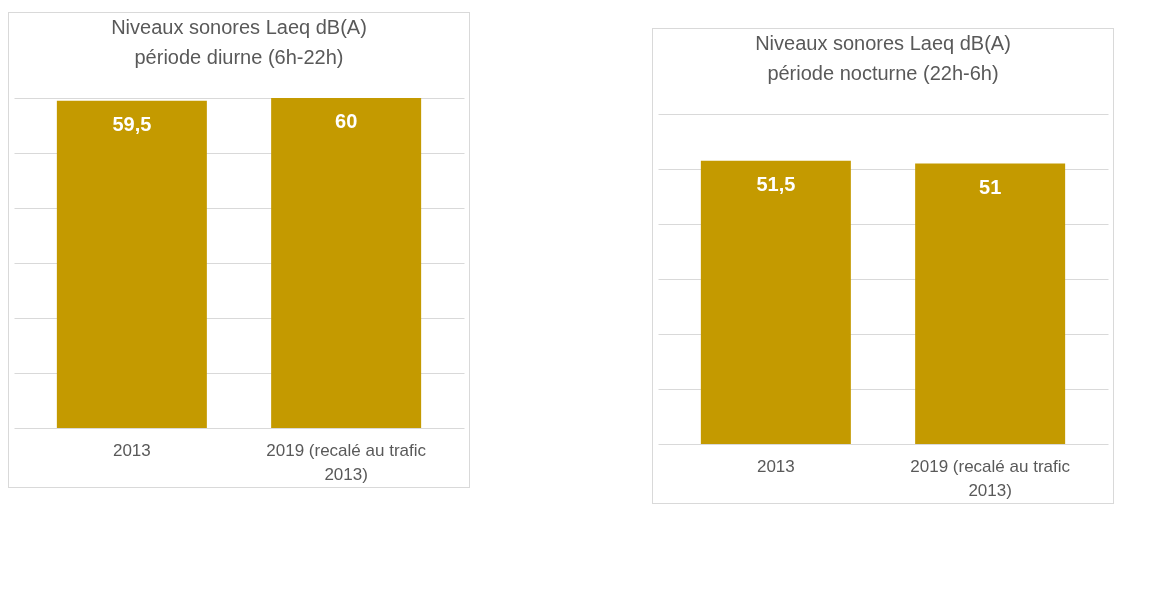 This screenshot has width=1153, height=599. What do you see at coordinates (346, 121) in the screenshot?
I see `data-label: 60` at bounding box center [346, 121].